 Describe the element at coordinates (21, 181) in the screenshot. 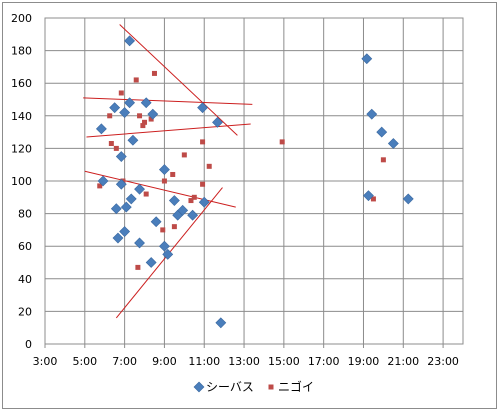

I see `y-tick-label: 100` at that location.